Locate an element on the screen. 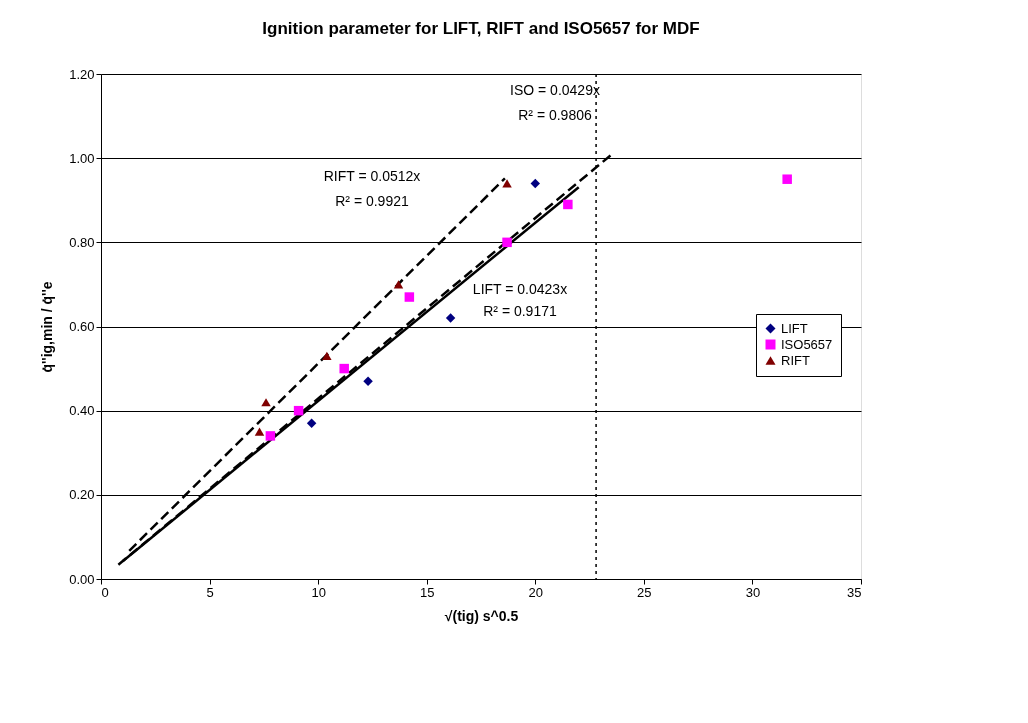 This screenshot has height=723, width=1028. annotation: RIFT = 0.0512x is located at coordinates (372, 176).